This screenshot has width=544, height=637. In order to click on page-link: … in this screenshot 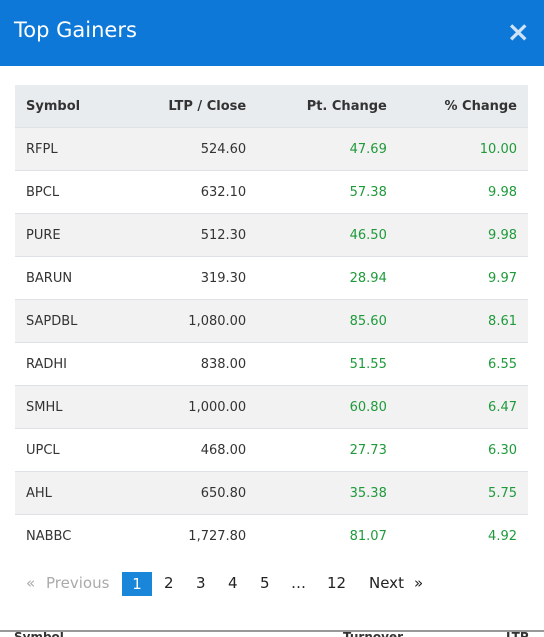, I will do `click(298, 583)`.